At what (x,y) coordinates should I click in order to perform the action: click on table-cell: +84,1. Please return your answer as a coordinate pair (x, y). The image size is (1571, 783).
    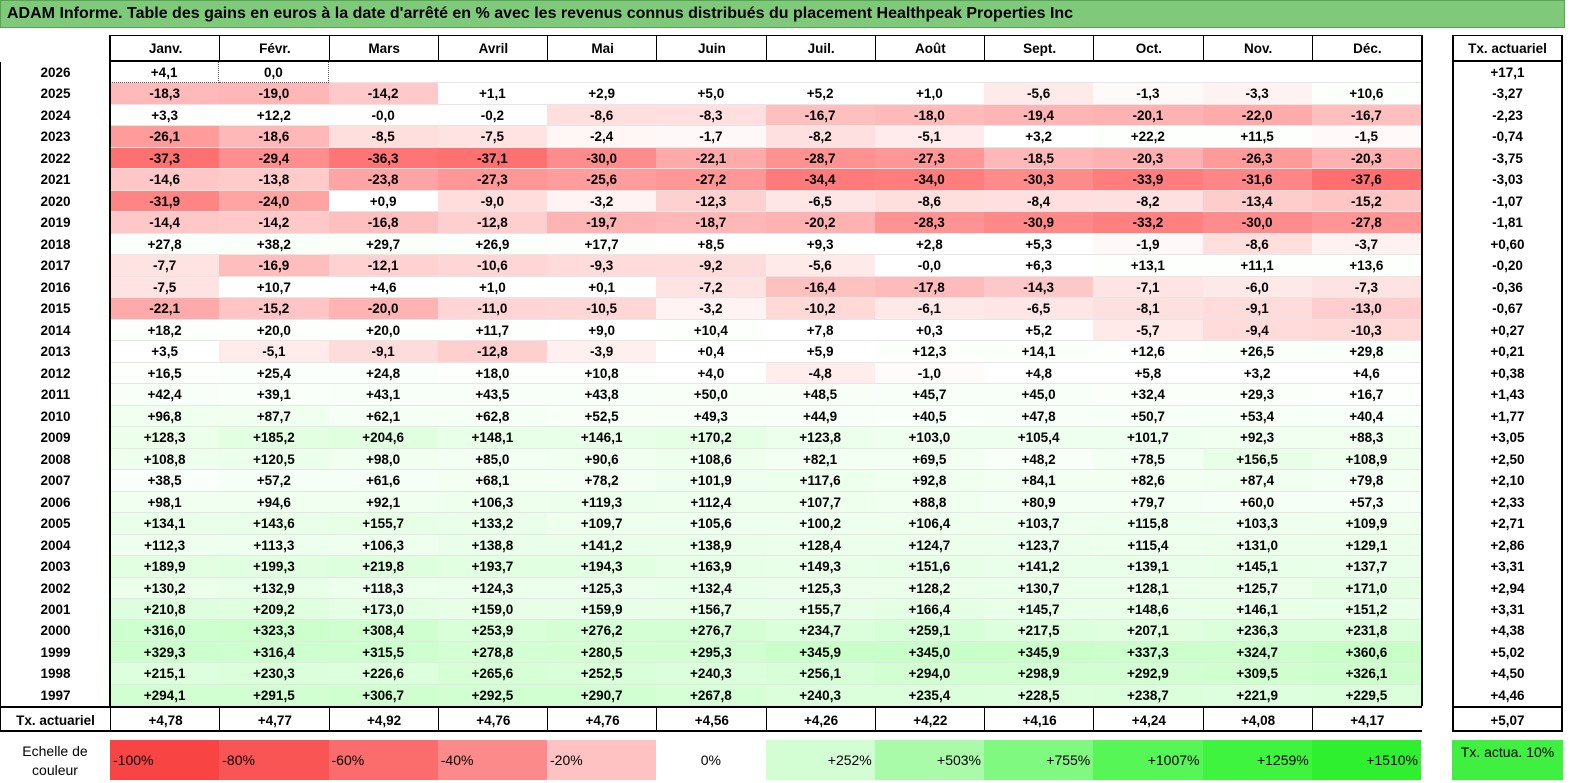
    Looking at the image, I should click on (1039, 481).